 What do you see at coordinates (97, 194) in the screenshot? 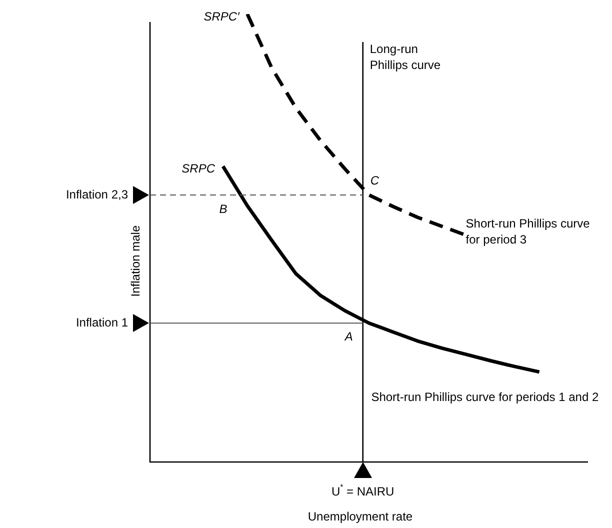
I see `ref-line-label: Inflation 2,3` at bounding box center [97, 194].